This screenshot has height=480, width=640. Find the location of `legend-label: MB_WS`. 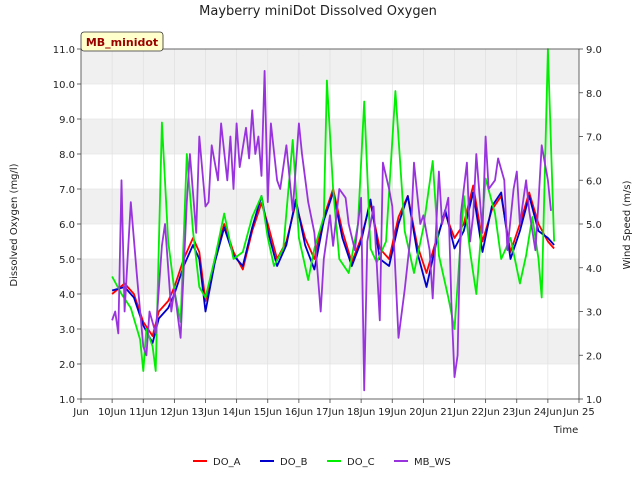

legend-label: MB_WS is located at coordinates (432, 462).